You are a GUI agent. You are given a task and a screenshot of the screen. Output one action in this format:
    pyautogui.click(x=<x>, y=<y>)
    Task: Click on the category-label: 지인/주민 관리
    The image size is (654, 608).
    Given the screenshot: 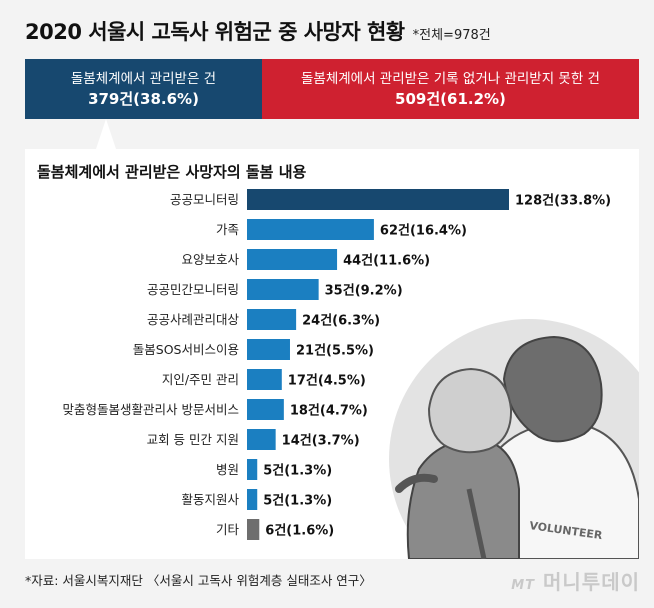 What is the action you would take?
    pyautogui.click(x=200, y=379)
    